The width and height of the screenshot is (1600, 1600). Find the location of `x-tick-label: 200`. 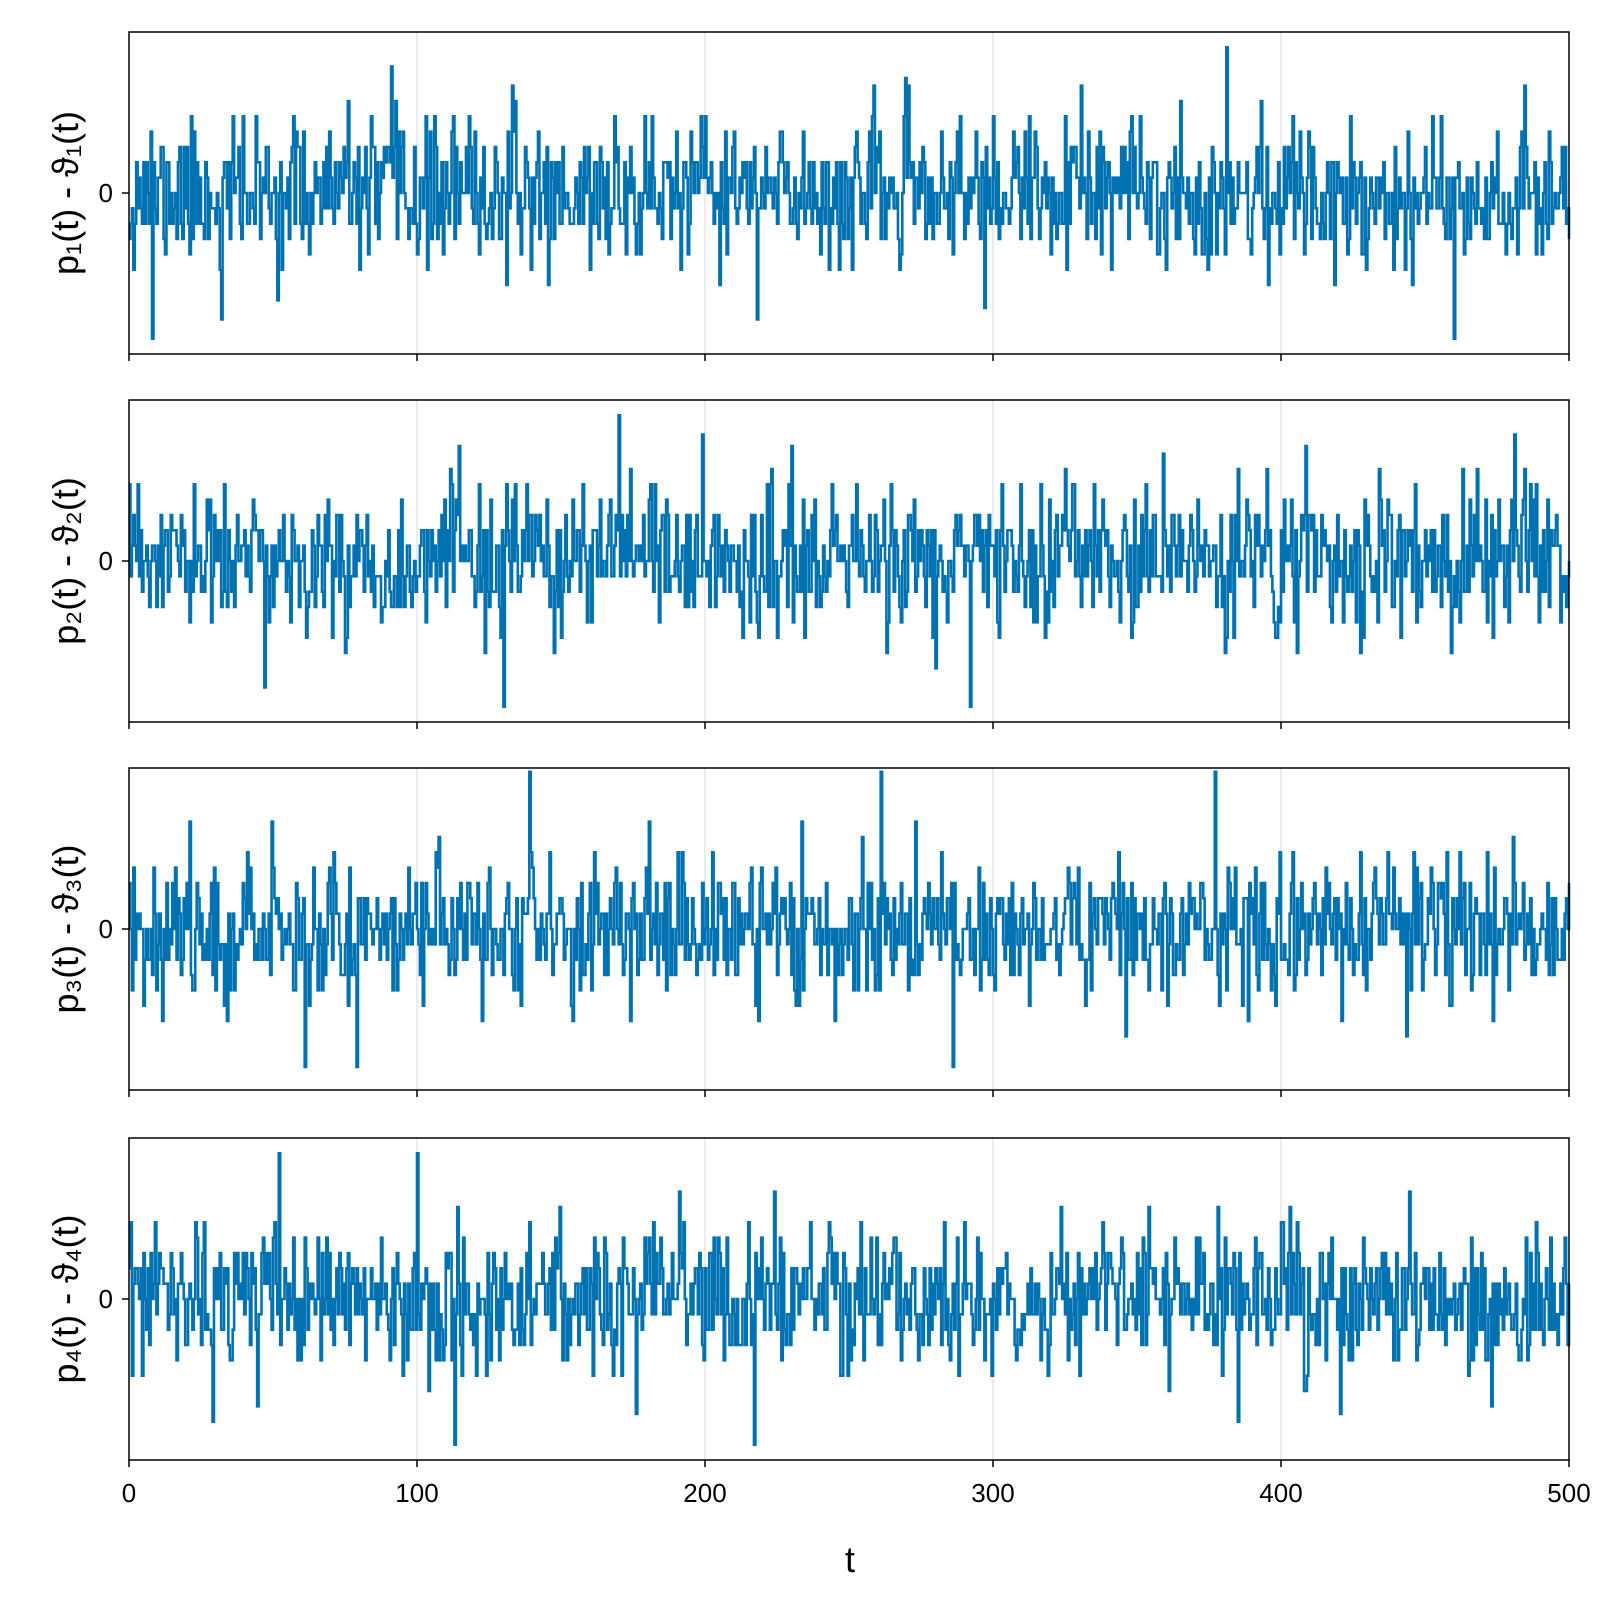

x-tick-label: 200 is located at coordinates (704, 1493).